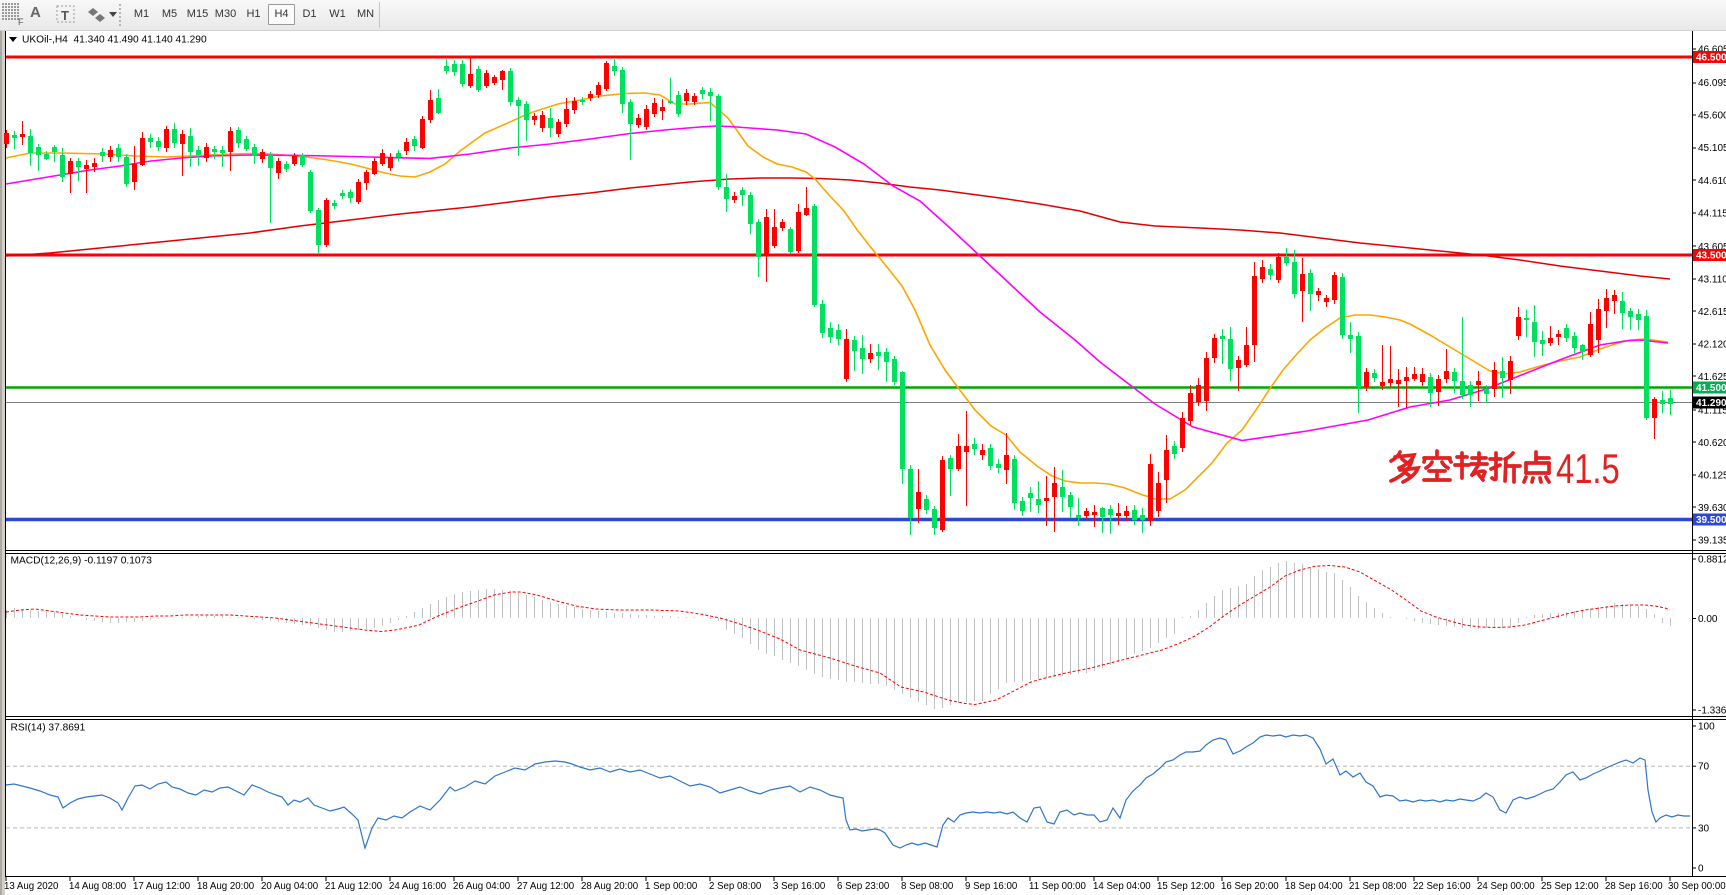 The image size is (1726, 895). Describe the element at coordinates (610, 886) in the screenshot. I see `svg-text: 28 Aug 20:00` at that location.